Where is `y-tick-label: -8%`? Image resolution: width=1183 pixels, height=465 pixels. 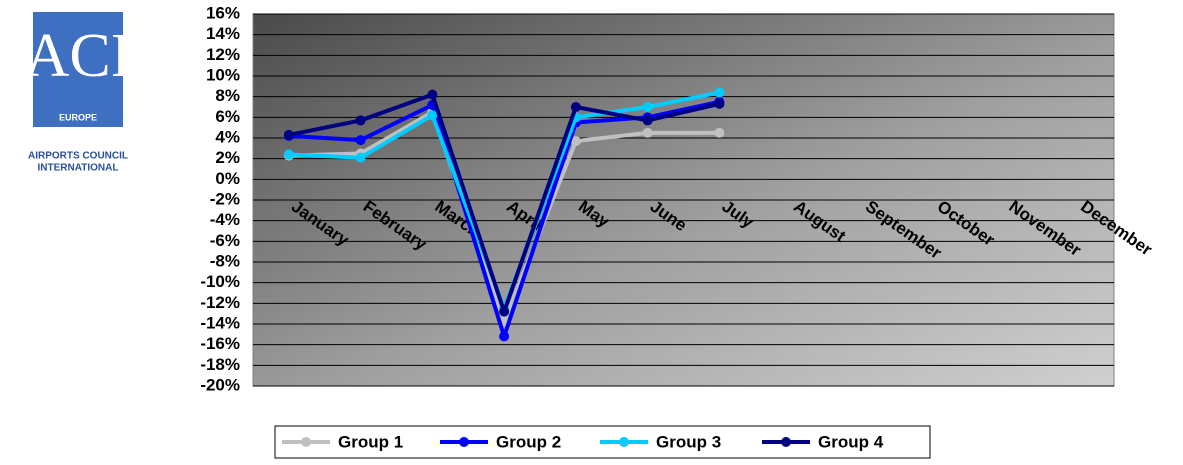
y-tick-label: -8% is located at coordinates (225, 260).